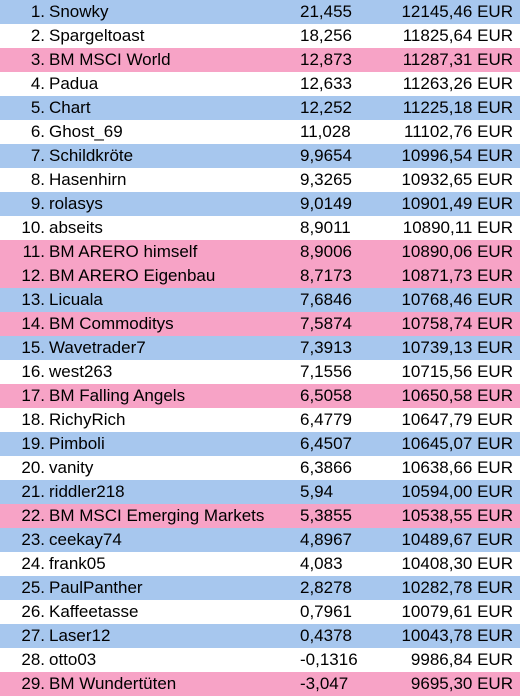  Describe the element at coordinates (326, 59) in the screenshot. I see `score-cell: 12,873` at that location.